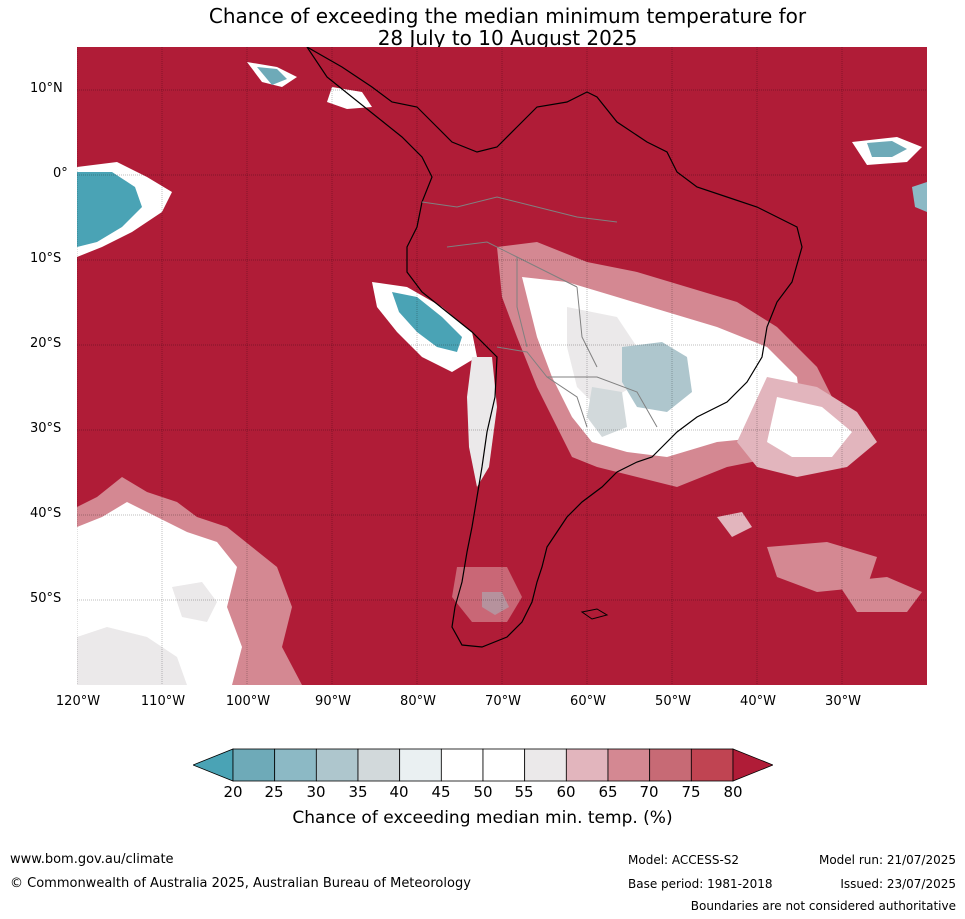 The width and height of the screenshot is (965, 919). Describe the element at coordinates (109, 209) in the screenshot. I see `eq-pacific-blue-region` at that location.